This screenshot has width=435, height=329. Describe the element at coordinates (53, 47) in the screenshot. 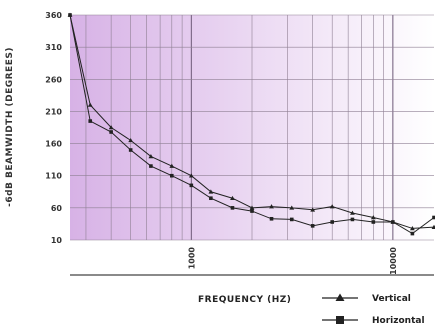

I see `y-tick-label: 310` at that location.